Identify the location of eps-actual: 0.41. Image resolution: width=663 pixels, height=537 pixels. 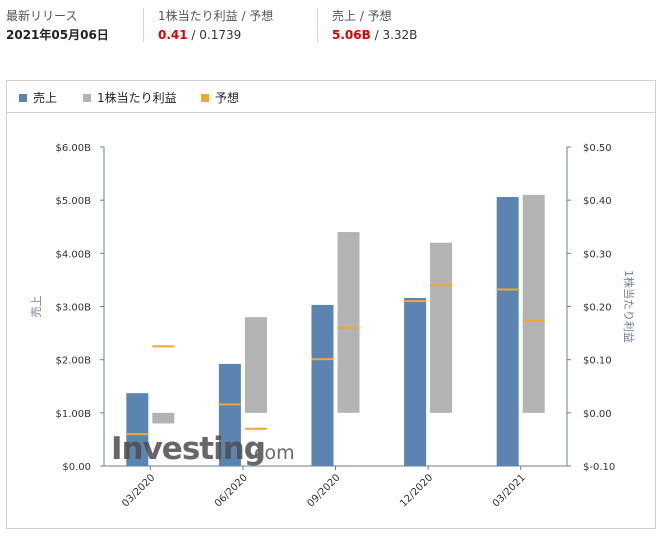
(173, 35).